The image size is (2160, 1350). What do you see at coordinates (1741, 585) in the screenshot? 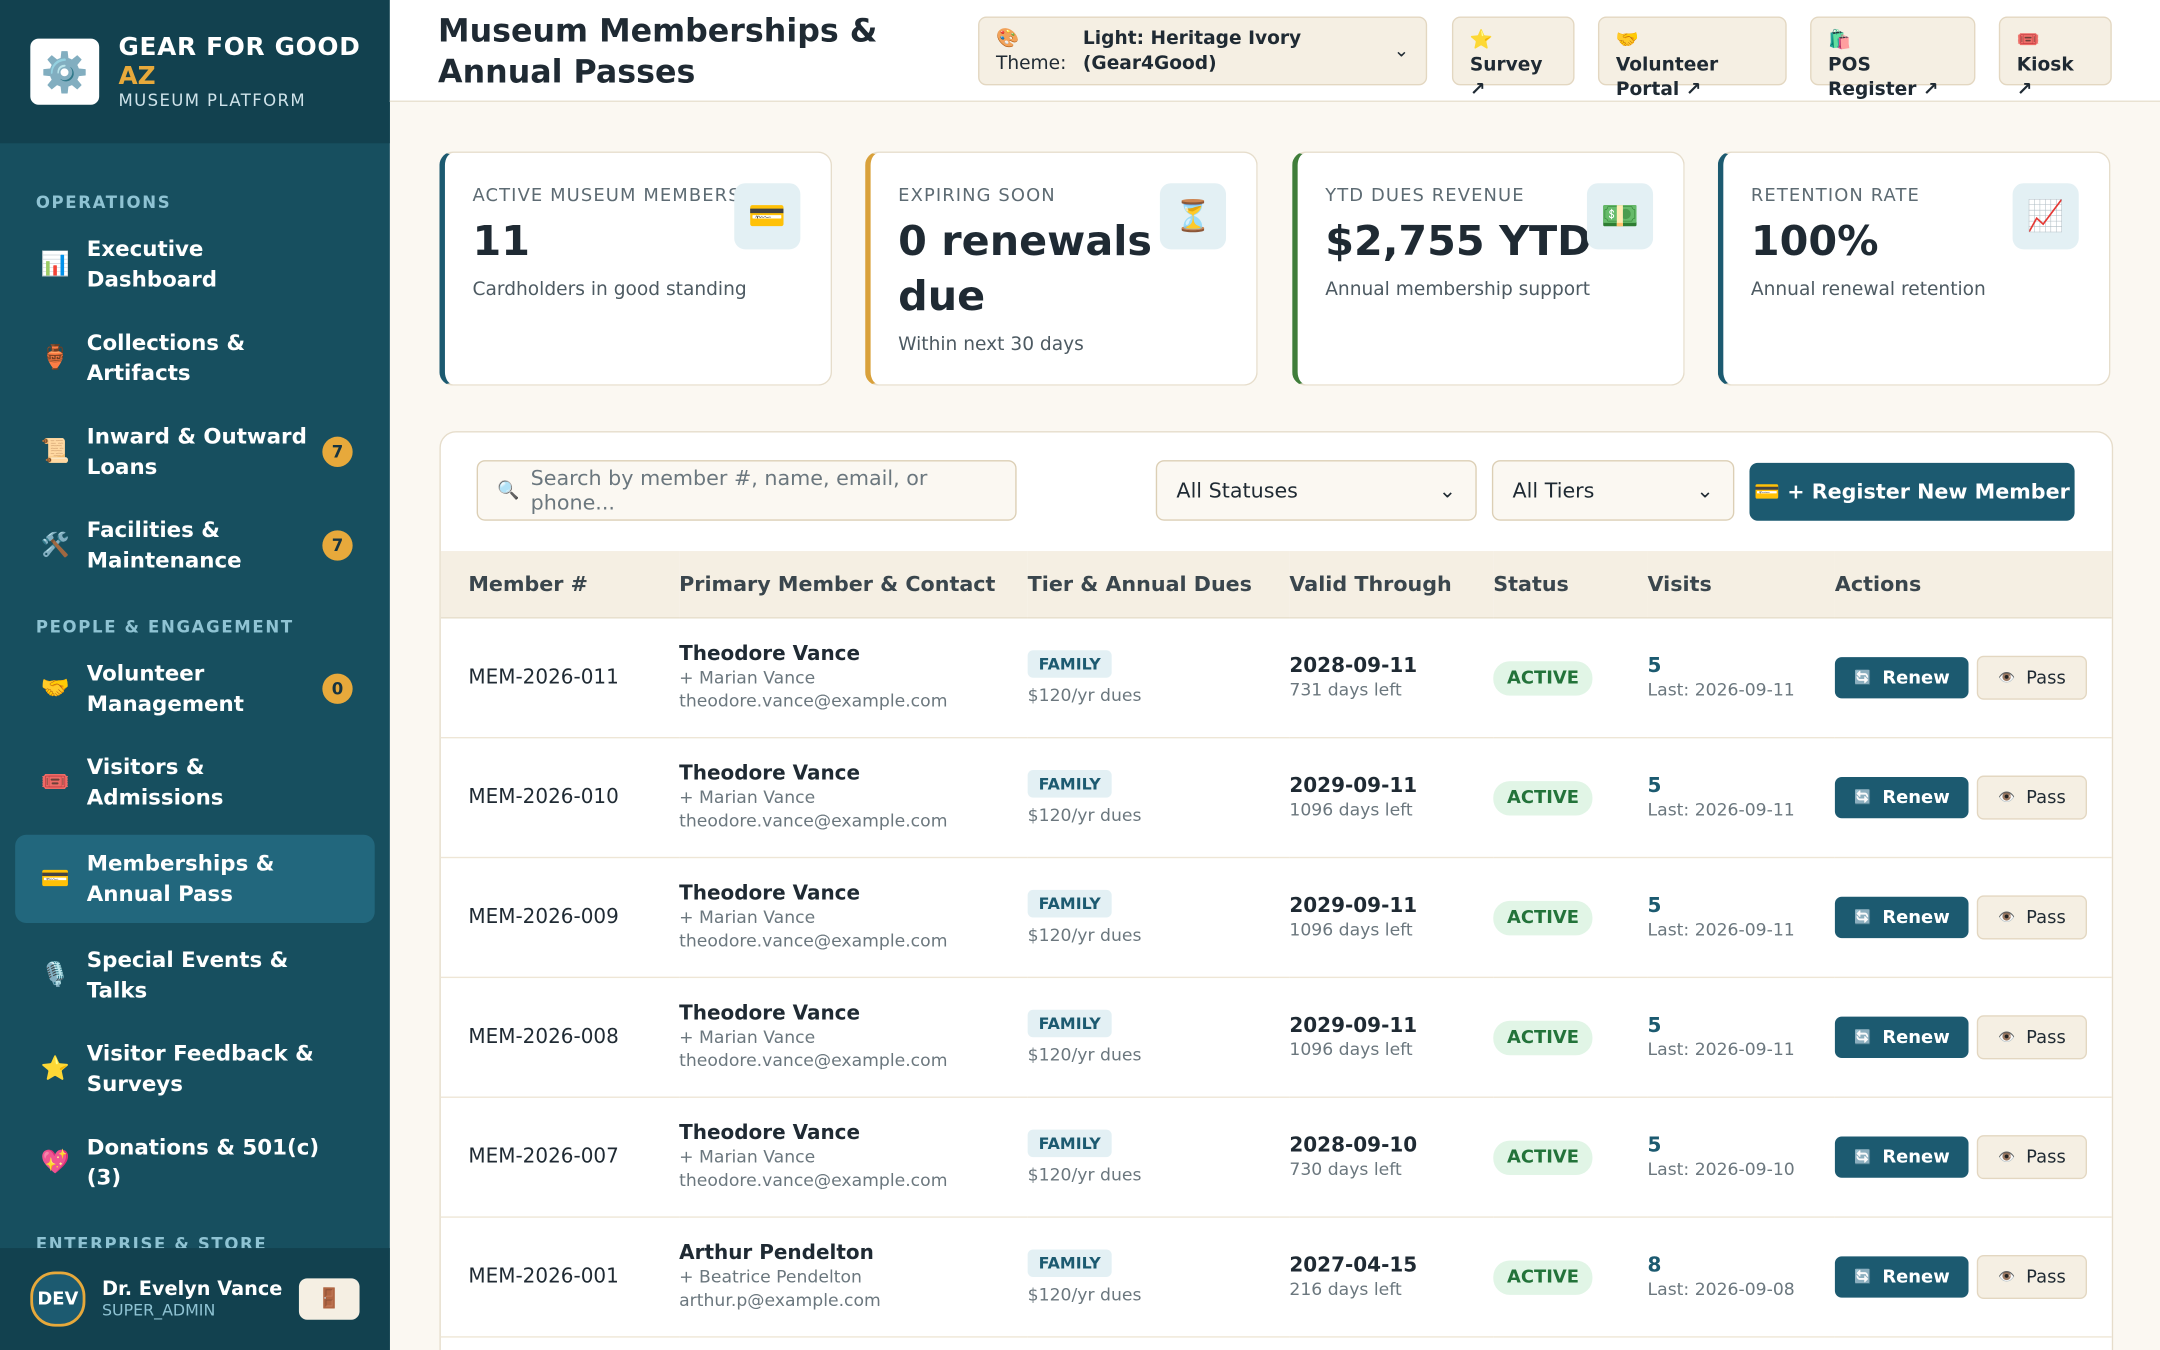
I see `column-header: Visits` at bounding box center [1741, 585].